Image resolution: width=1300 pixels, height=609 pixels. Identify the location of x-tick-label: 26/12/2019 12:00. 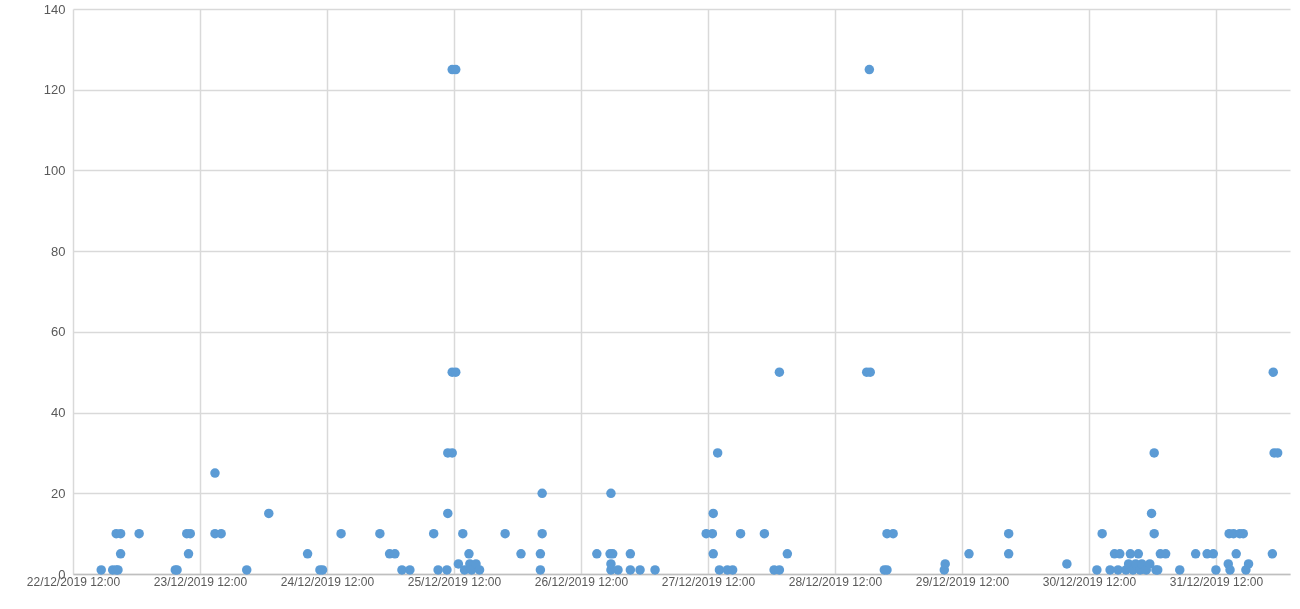
(581, 581).